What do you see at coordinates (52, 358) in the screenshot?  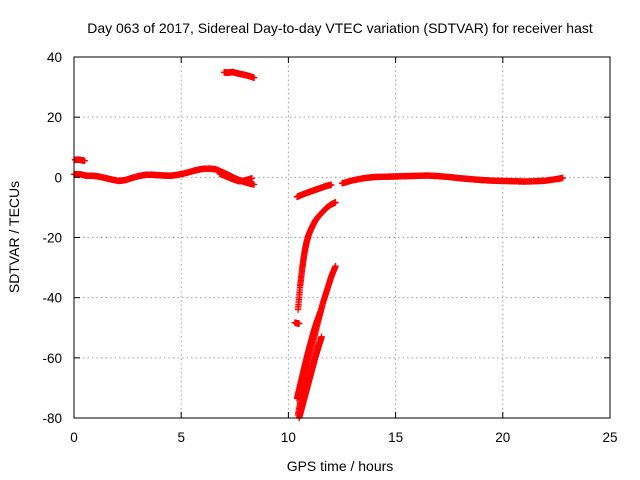 I see `y-tick-label: -60` at bounding box center [52, 358].